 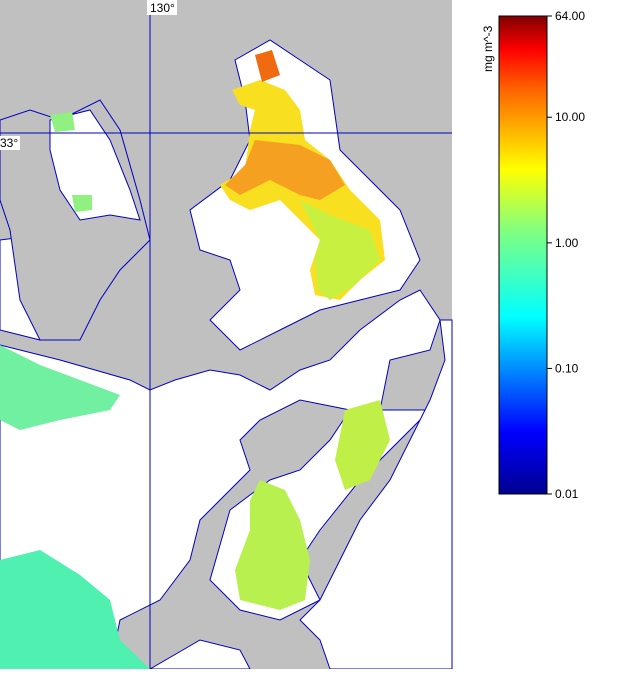 I want to click on longitude-label: 130°, so click(x=162, y=8).